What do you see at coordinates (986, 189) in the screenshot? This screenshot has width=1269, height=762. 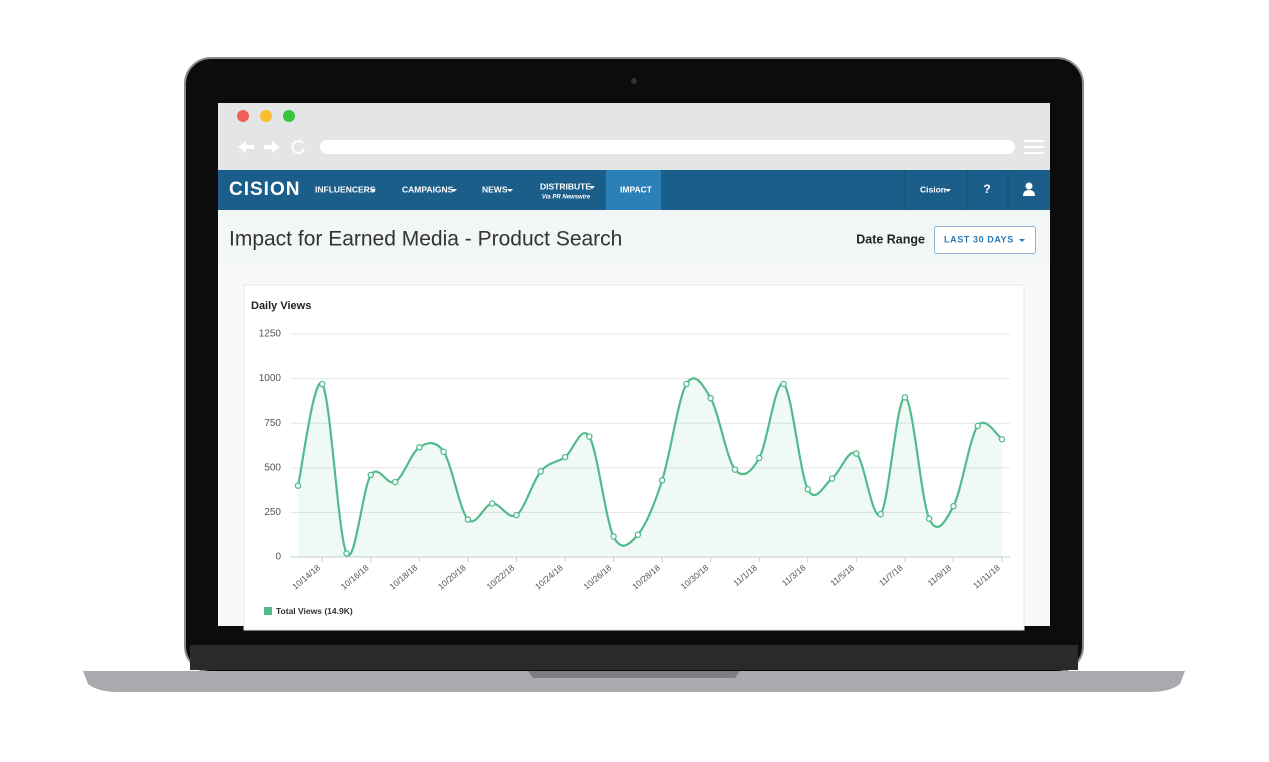 I see `help-button: ?` at bounding box center [986, 189].